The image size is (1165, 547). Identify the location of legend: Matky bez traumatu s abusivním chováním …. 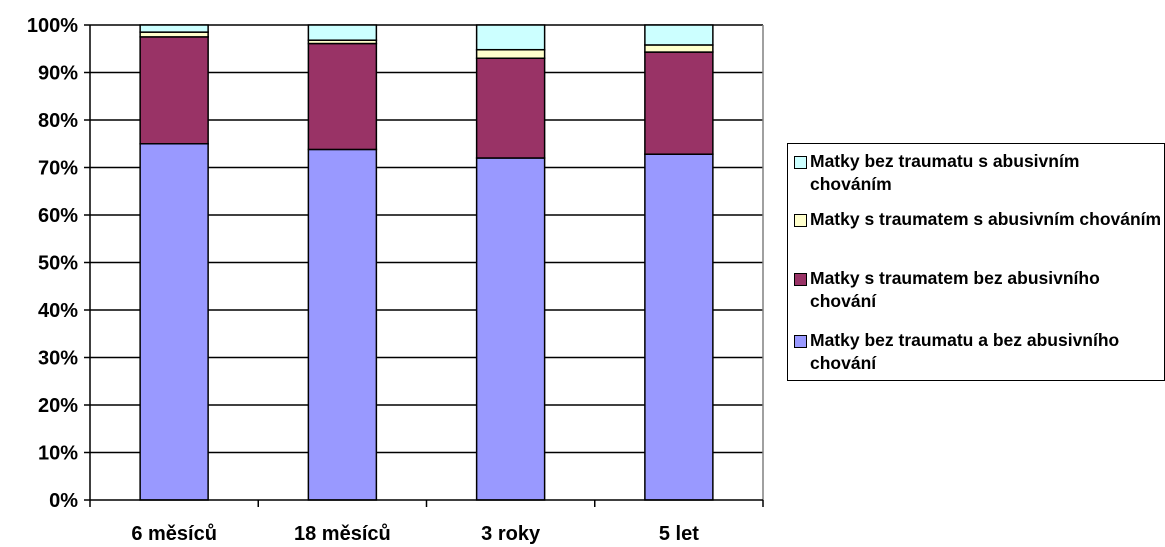
(976, 262).